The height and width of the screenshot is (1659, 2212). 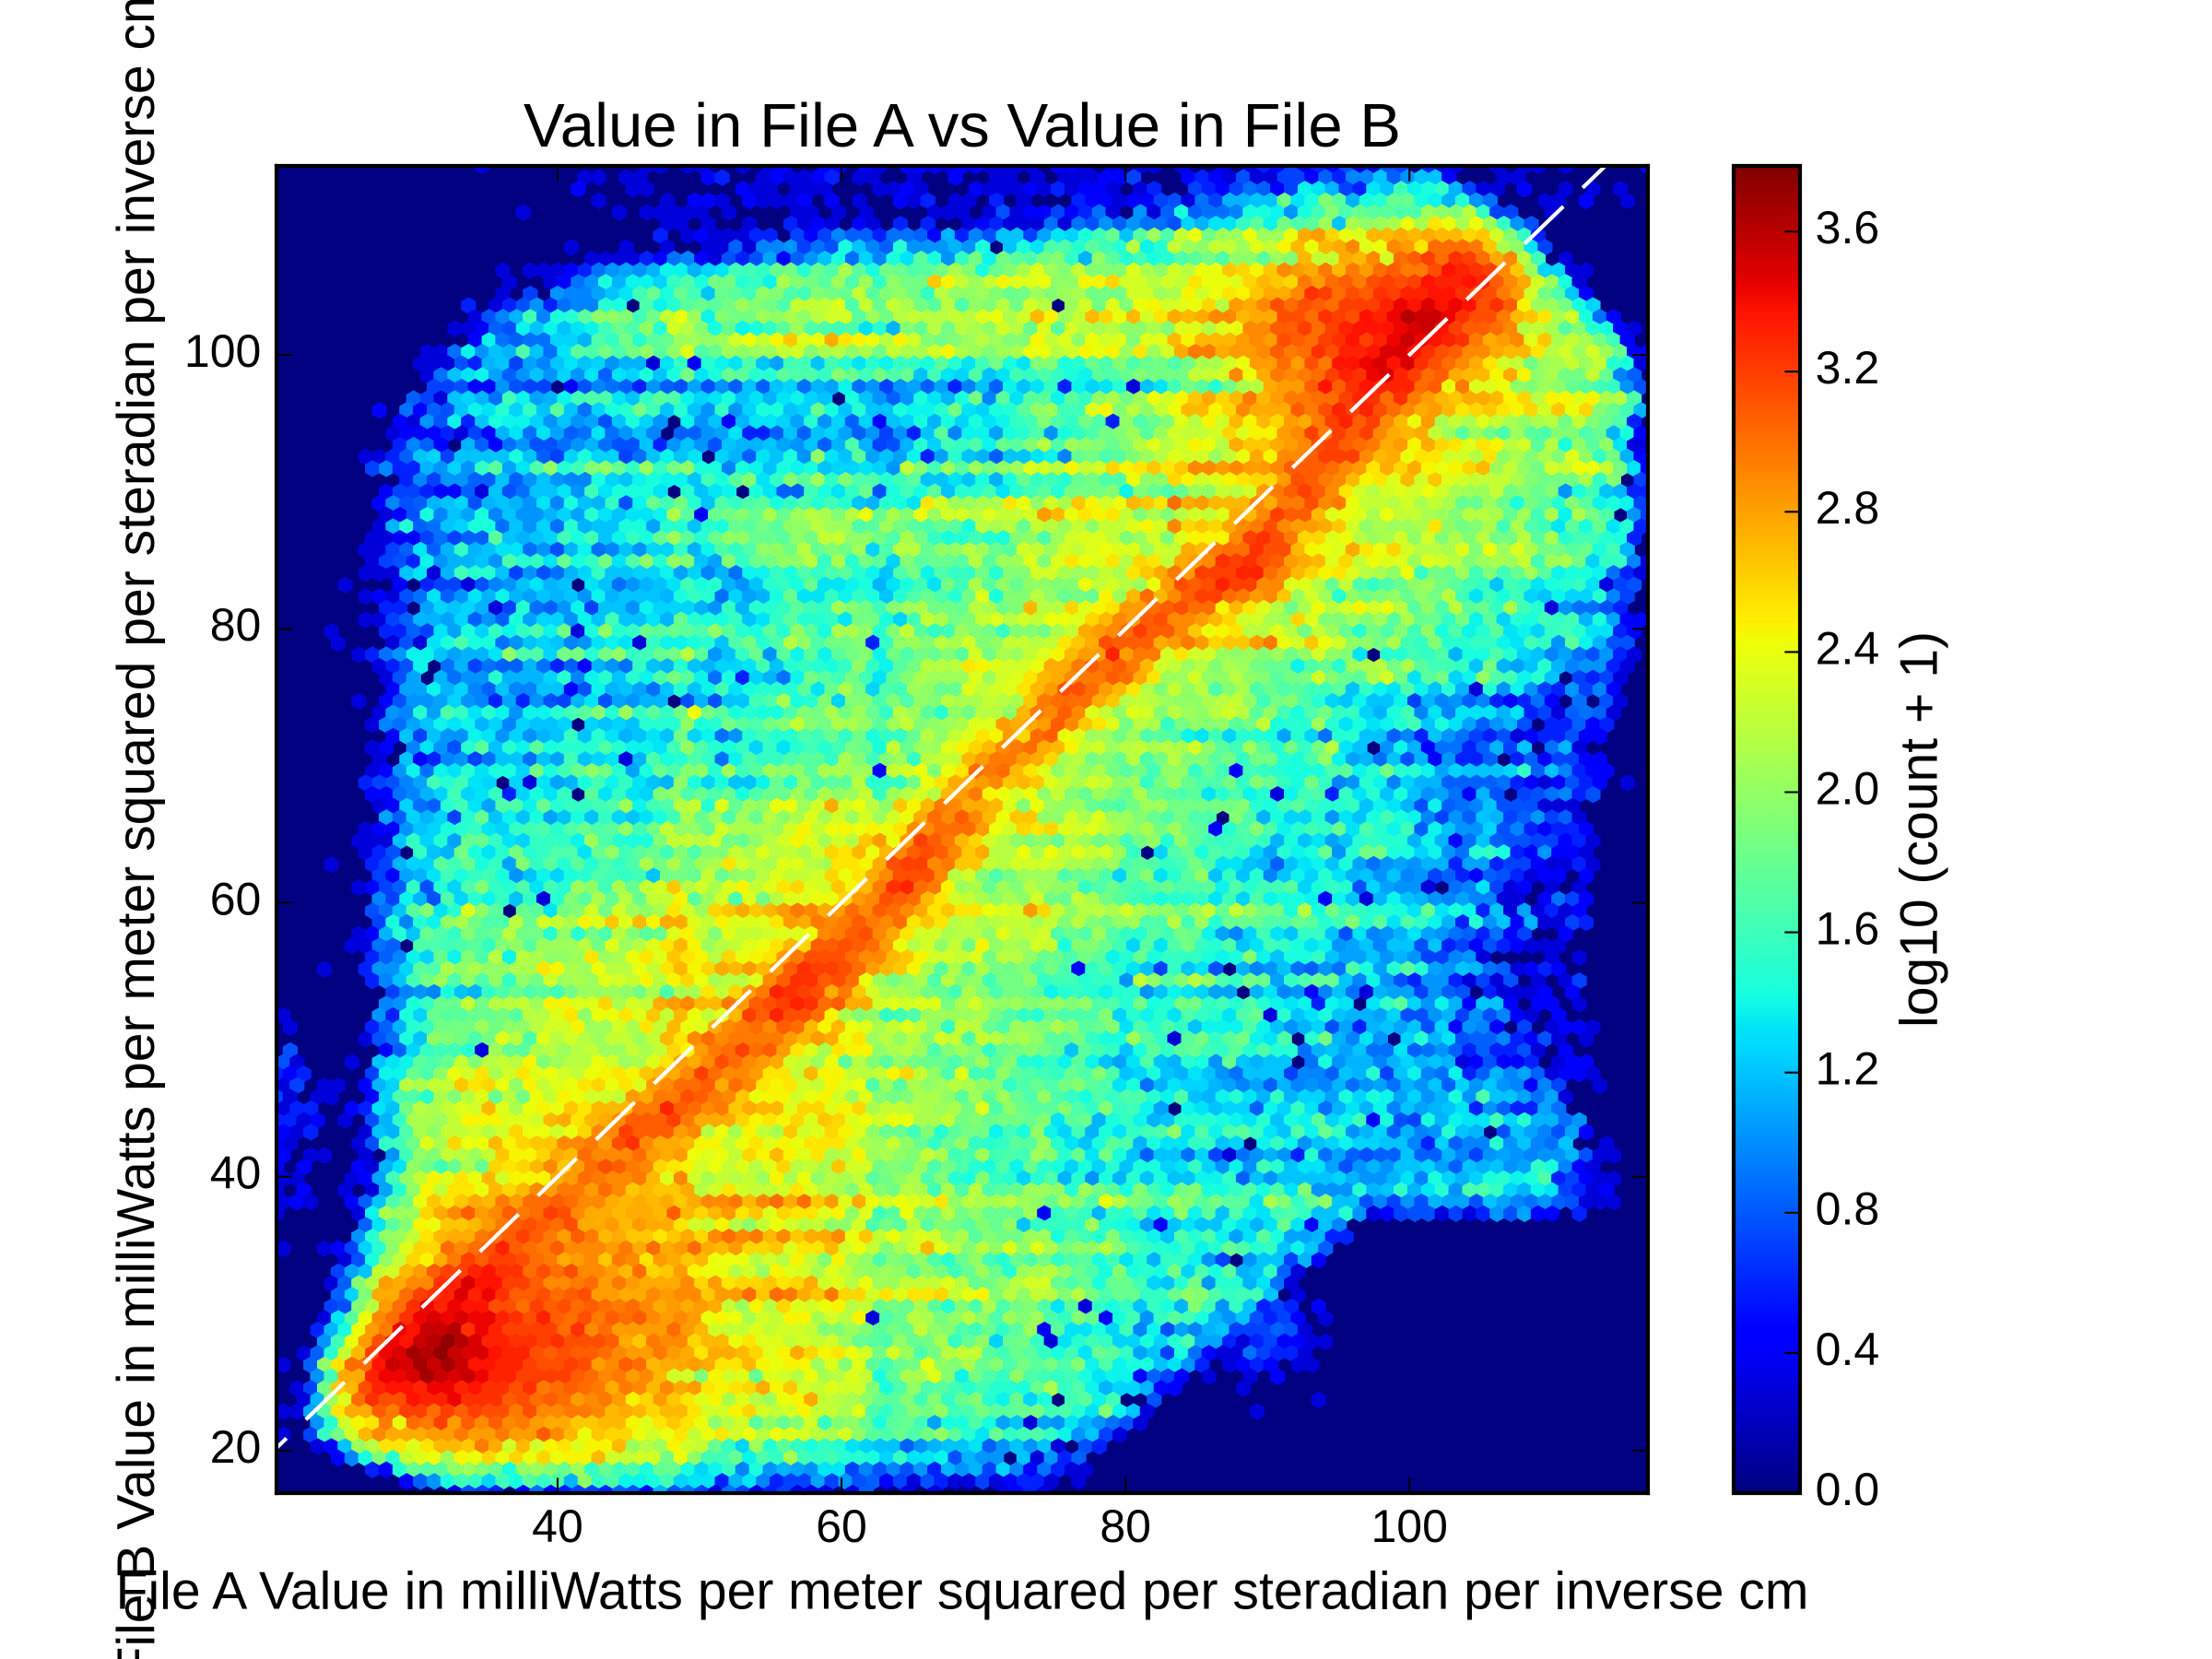 What do you see at coordinates (962, 125) in the screenshot?
I see `svg-text:Value in File A vs Value in Fi: Value in File A vs Value in File B` at bounding box center [962, 125].